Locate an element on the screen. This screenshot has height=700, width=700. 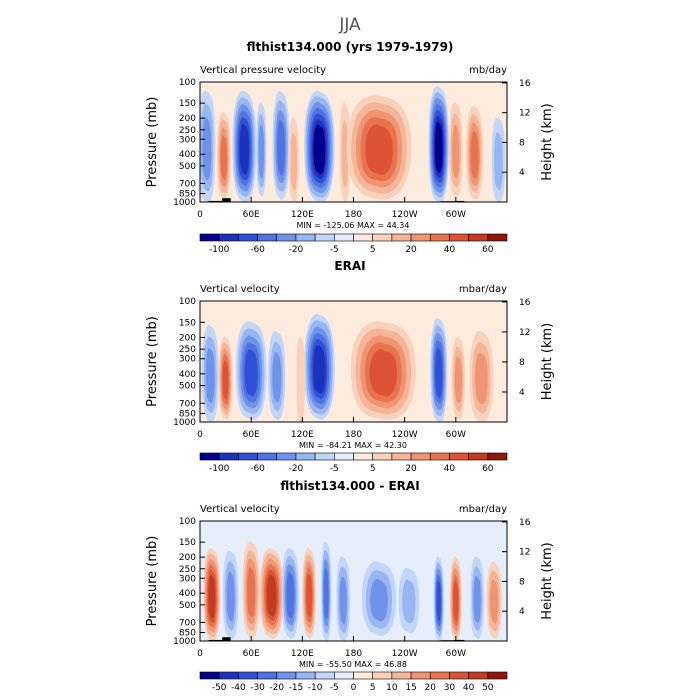
colorbar-label: -5 is located at coordinates (334, 469).